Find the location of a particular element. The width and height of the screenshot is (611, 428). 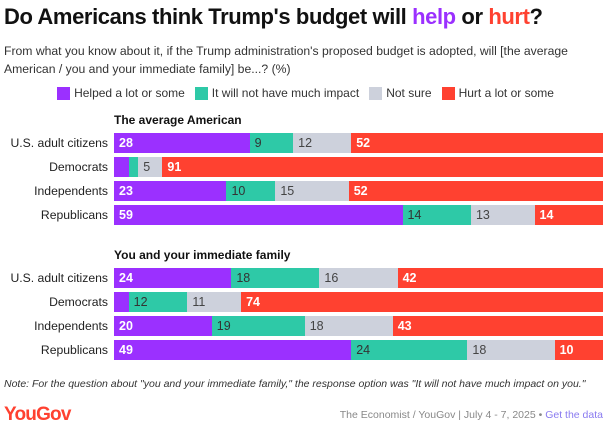

stacked-bar: 23 10 15 52 is located at coordinates (358, 191).